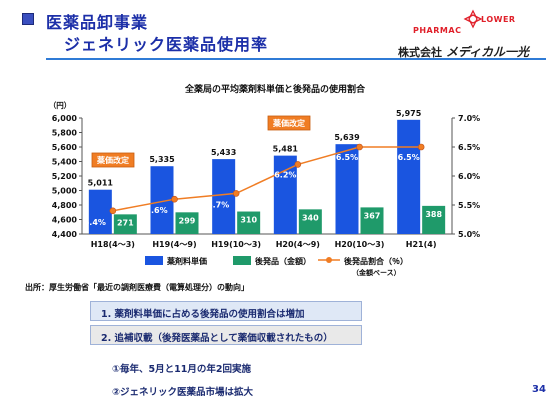 Image resolution: width=560 pixels, height=420 pixels. What do you see at coordinates (65, 205) in the screenshot?
I see `left-tick-label: 4,800` at bounding box center [65, 205].